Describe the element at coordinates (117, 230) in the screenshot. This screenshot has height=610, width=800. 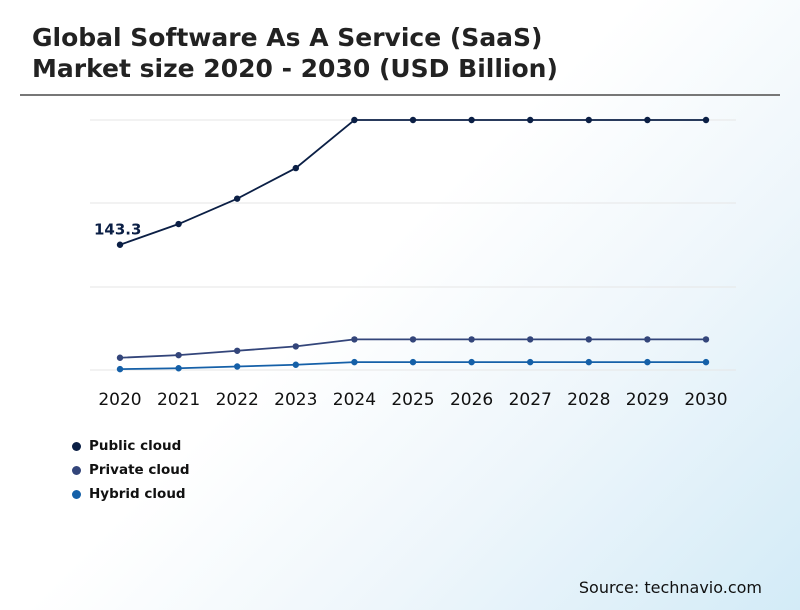
I see `data-label: 143.3` at that location.